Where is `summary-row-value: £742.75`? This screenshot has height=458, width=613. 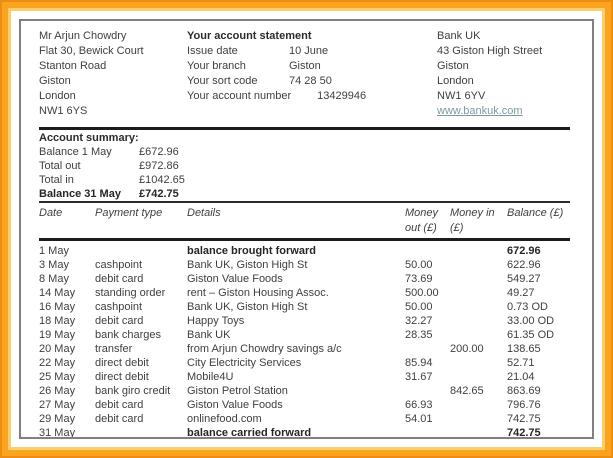 summary-row-value: £742.75 is located at coordinates (159, 194).